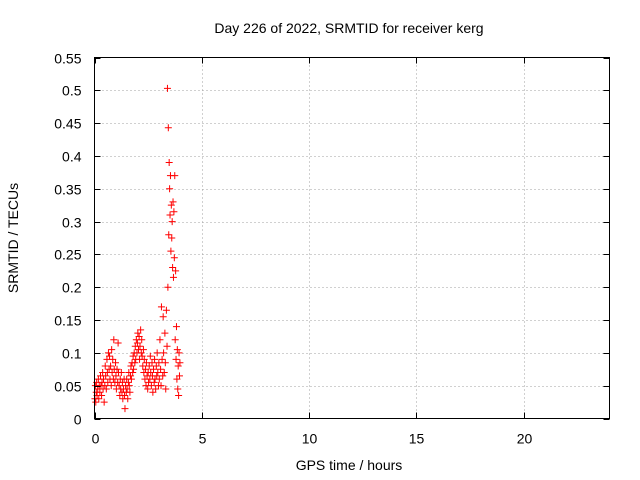 The image size is (640, 480). What do you see at coordinates (78, 420) in the screenshot?
I see `y-tick-label: 0` at bounding box center [78, 420].